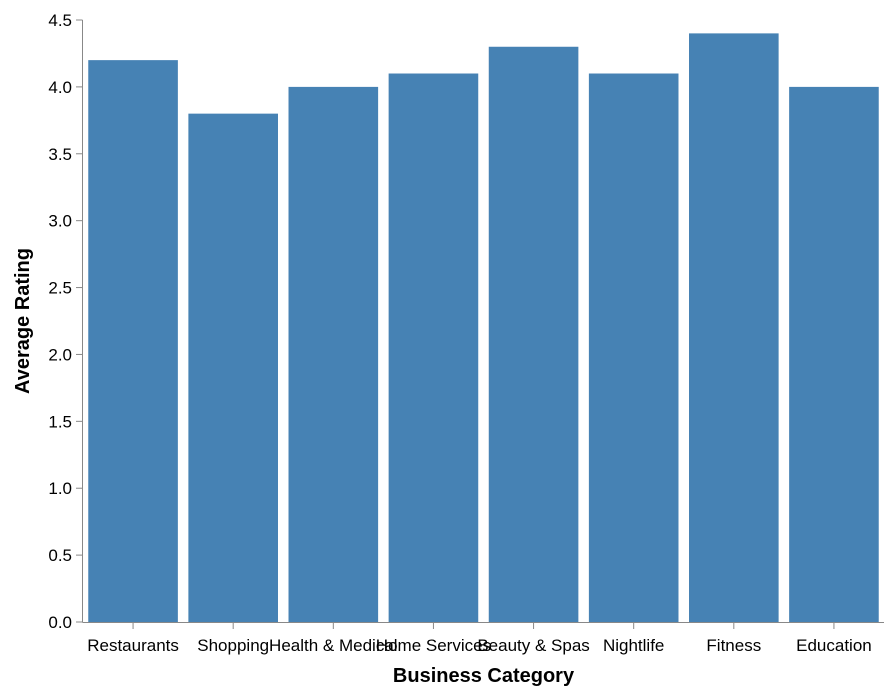  Describe the element at coordinates (133, 341) in the screenshot. I see `bar-restaurants` at that location.